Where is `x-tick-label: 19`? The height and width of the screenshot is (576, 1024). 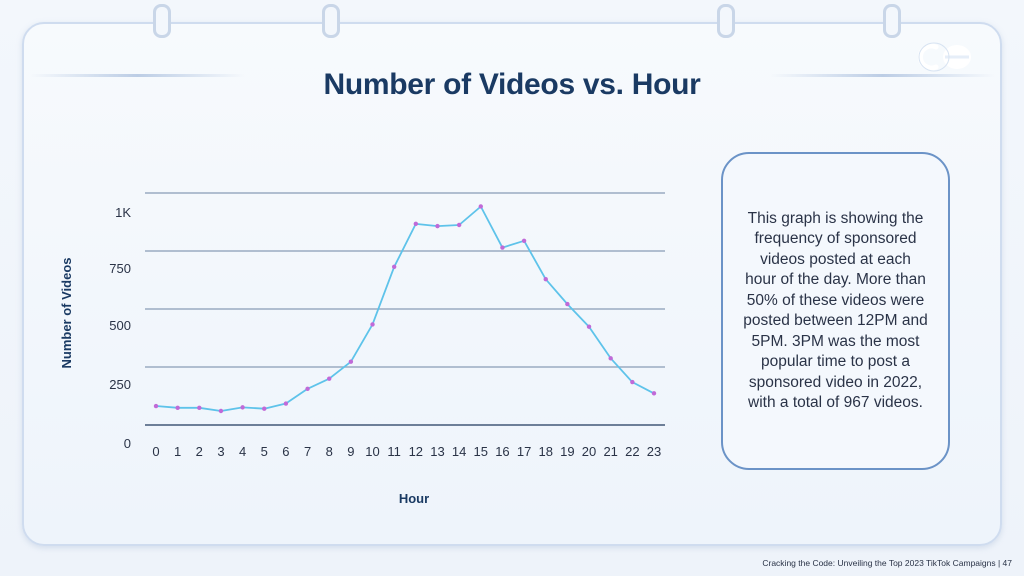 x-tick-label: 19 is located at coordinates (567, 451).